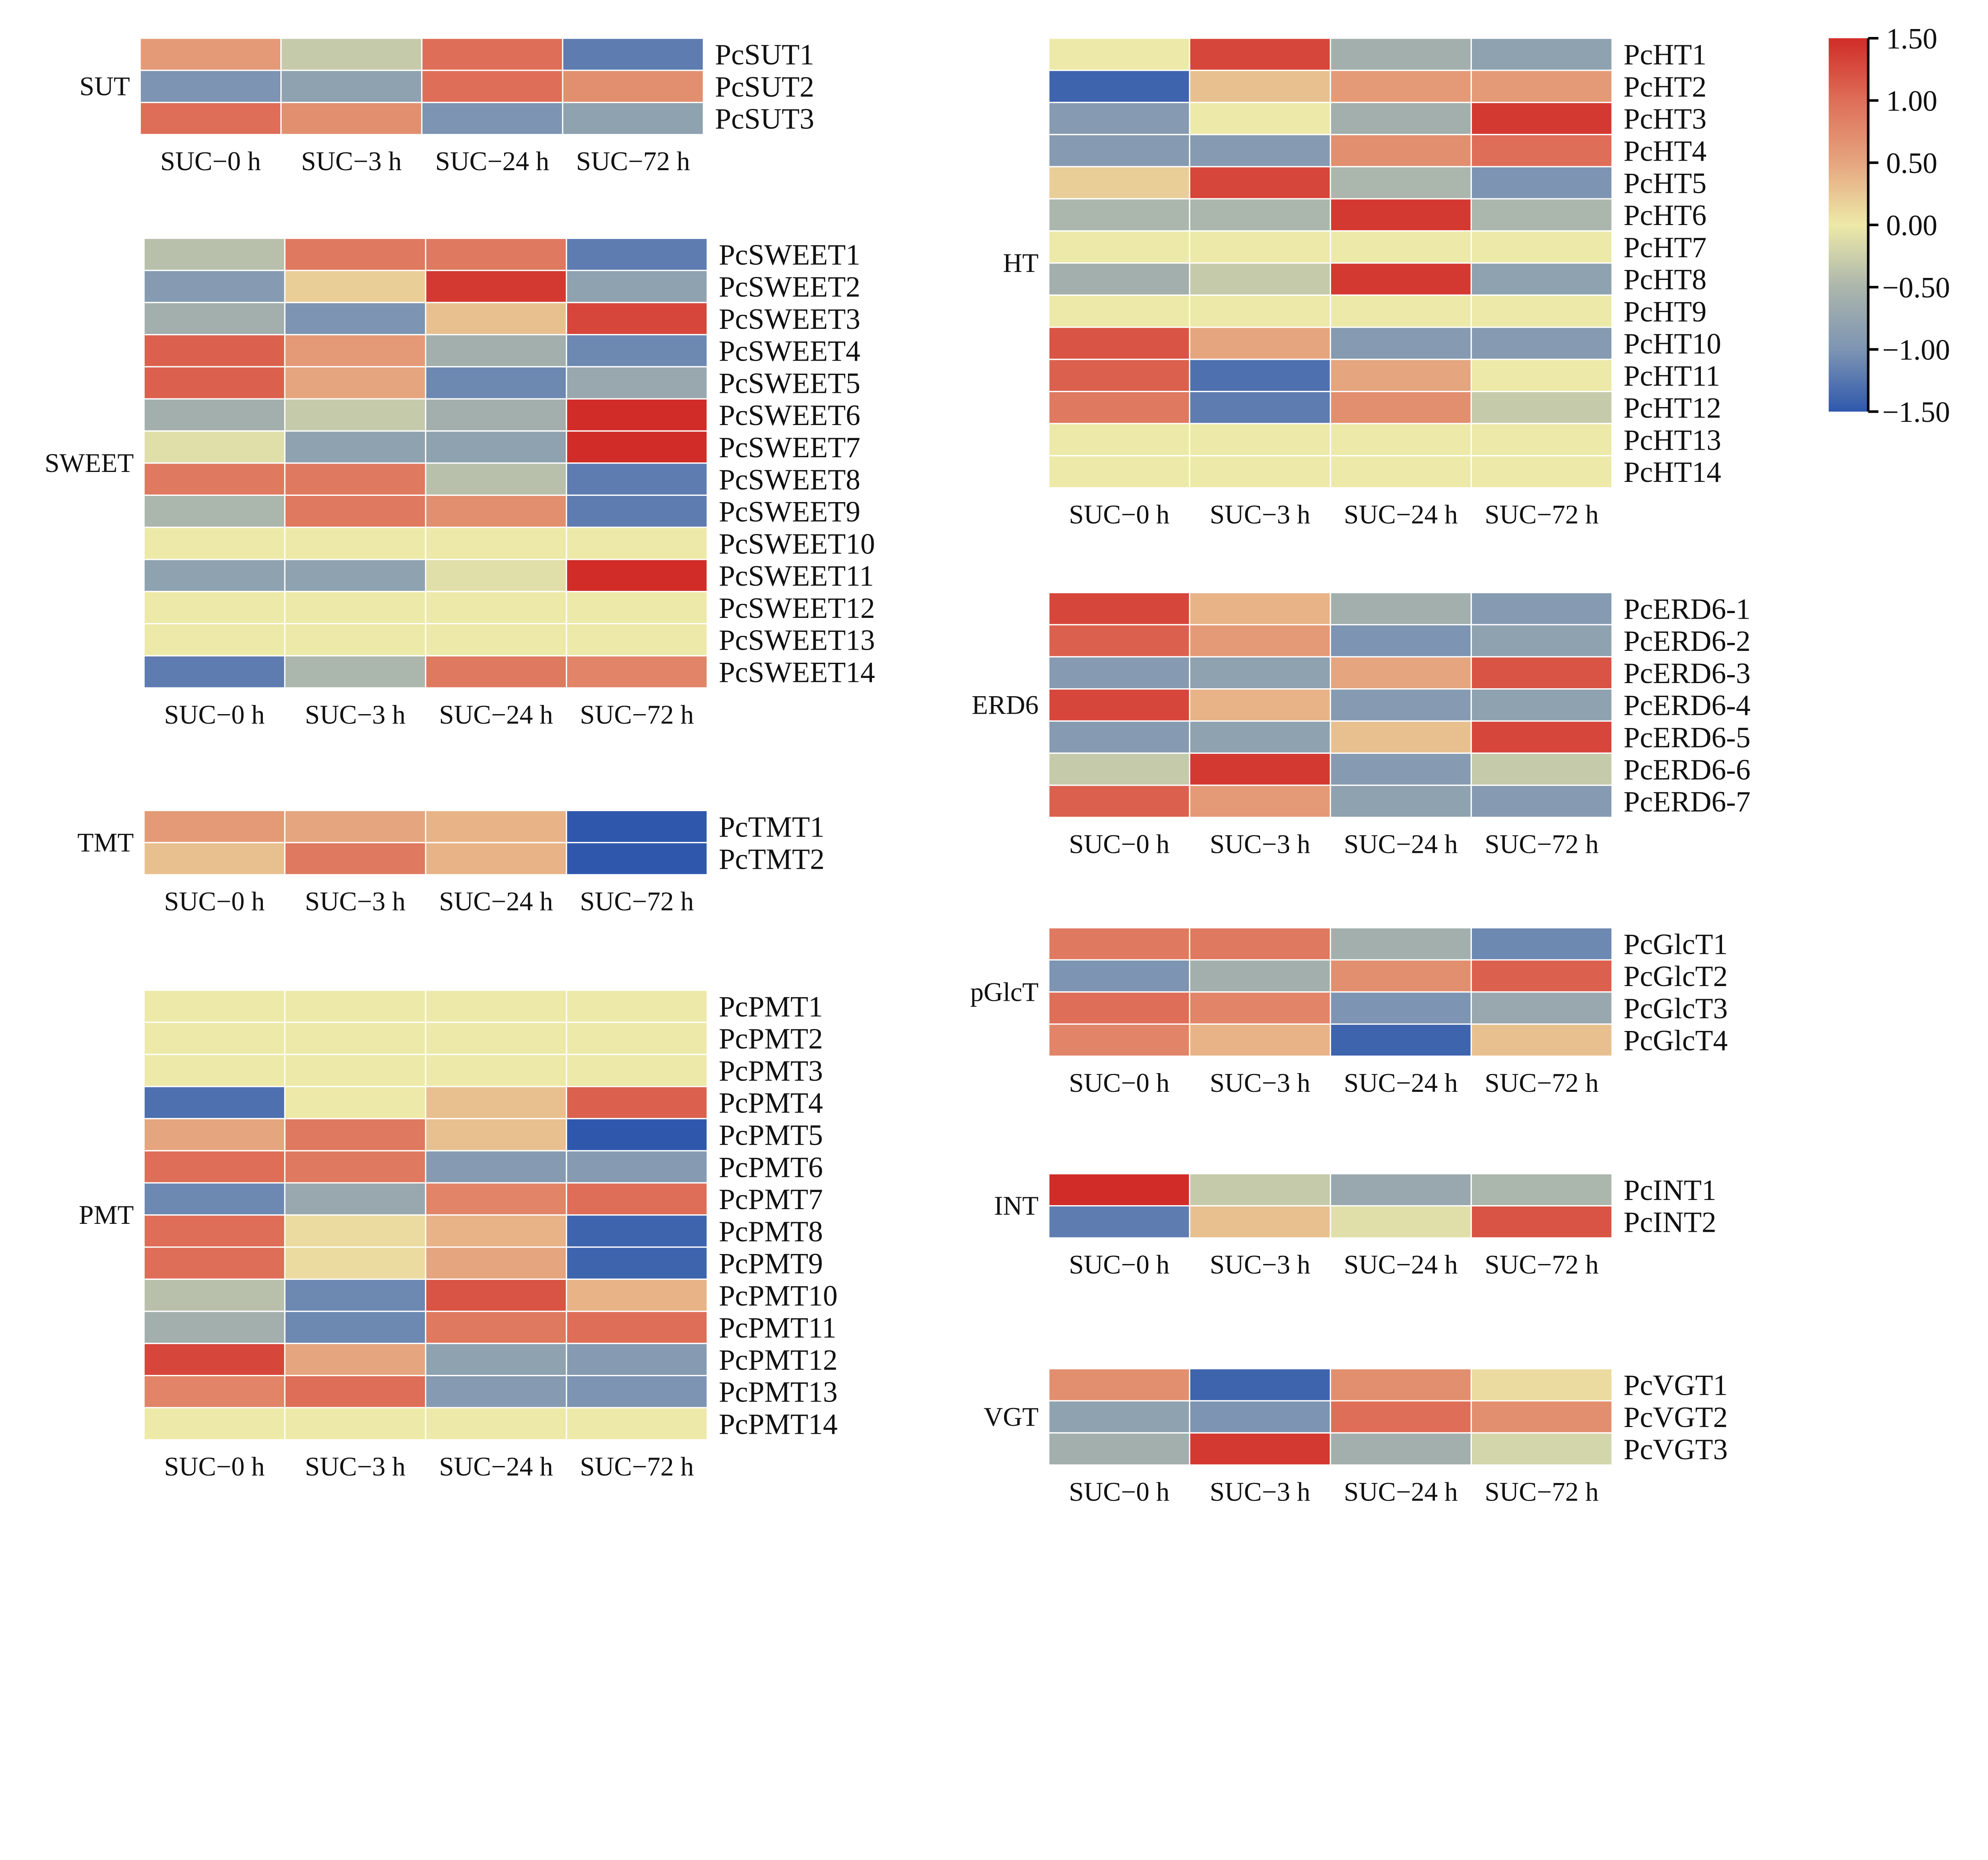 The height and width of the screenshot is (1860, 1988). I want to click on gene-label: PcINT2, so click(1669, 1222).